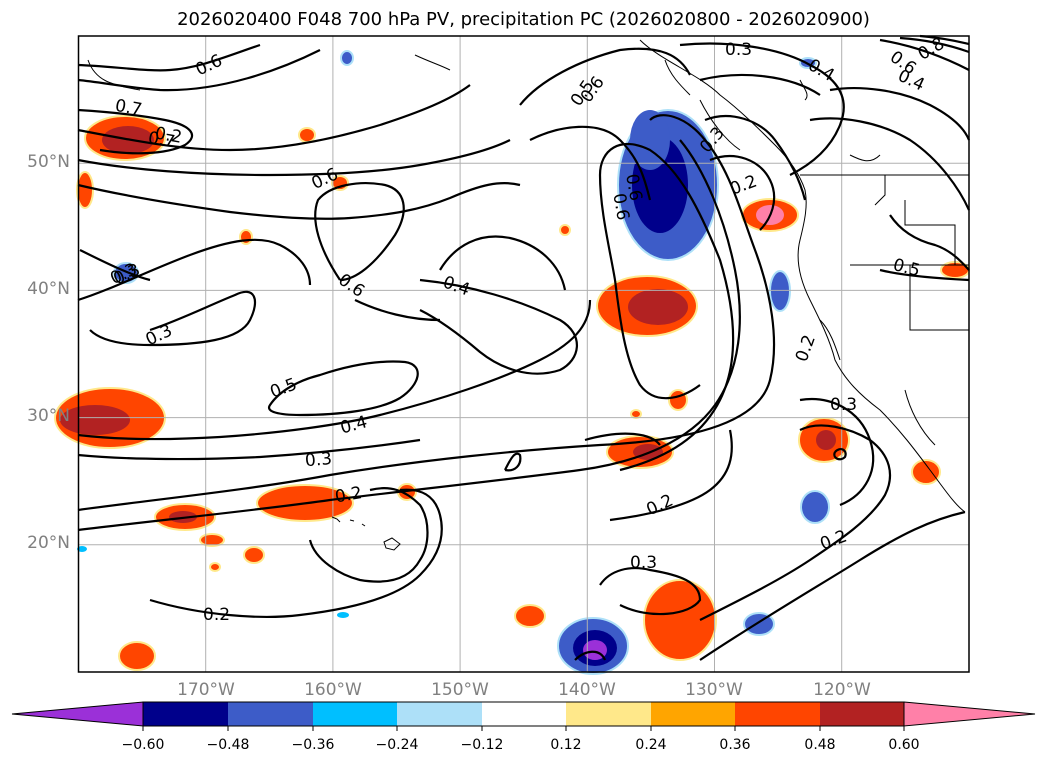 The width and height of the screenshot is (1047, 765). What do you see at coordinates (651, 745) in the screenshot?
I see `colorbar-tick-label: 0.24` at bounding box center [651, 745].